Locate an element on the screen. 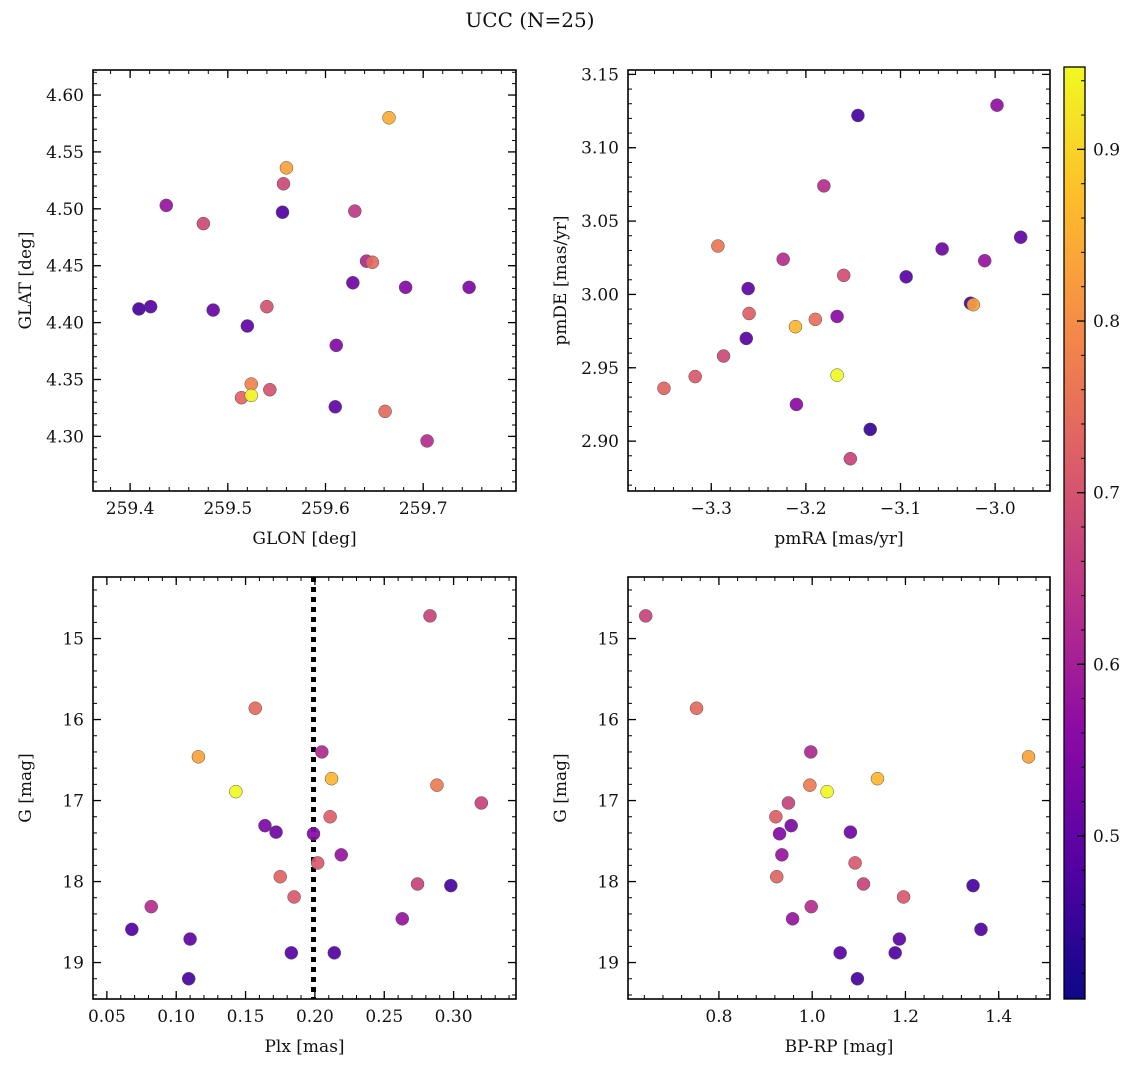 The height and width of the screenshot is (1067, 1136). y-tick-label: 4.30 is located at coordinates (65, 437).